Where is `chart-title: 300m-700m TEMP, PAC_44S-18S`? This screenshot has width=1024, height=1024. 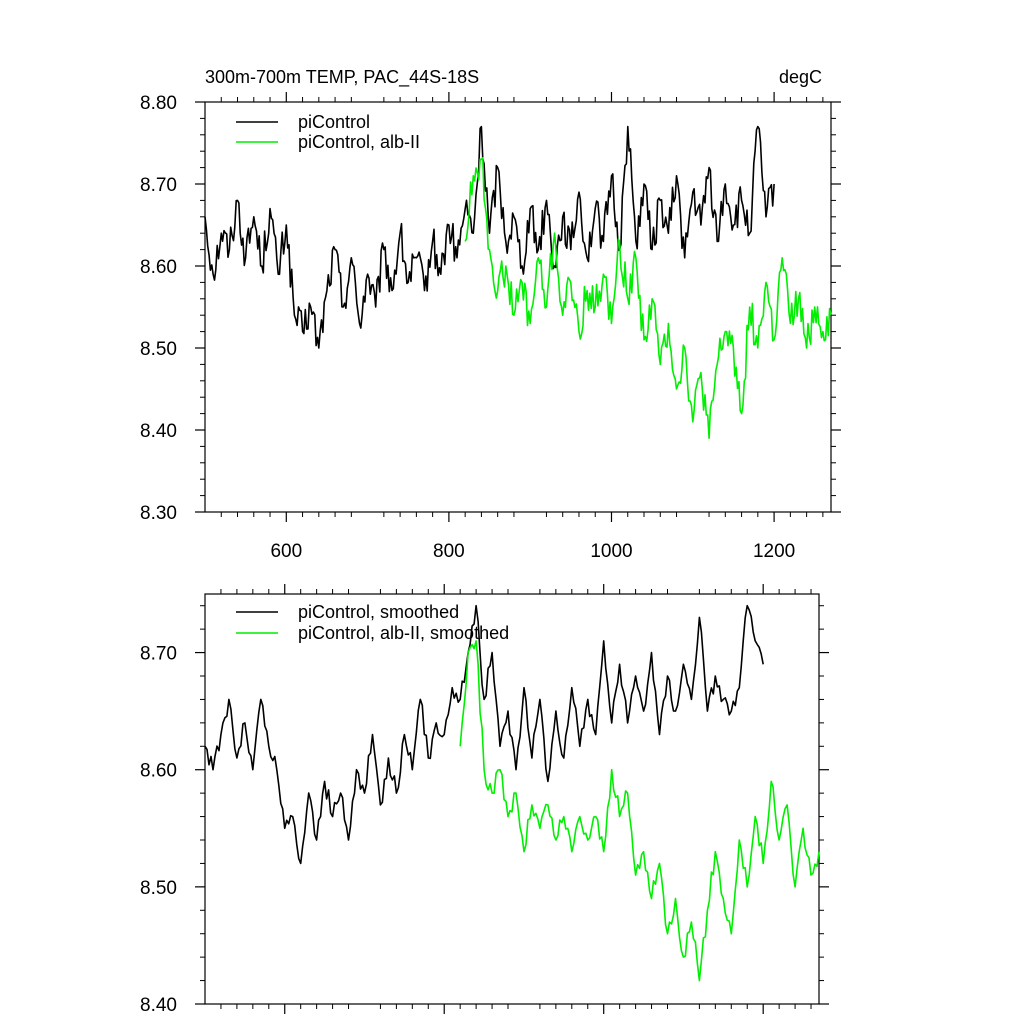 chart-title: 300m-700m TEMP, PAC_44S-18S is located at coordinates (342, 77).